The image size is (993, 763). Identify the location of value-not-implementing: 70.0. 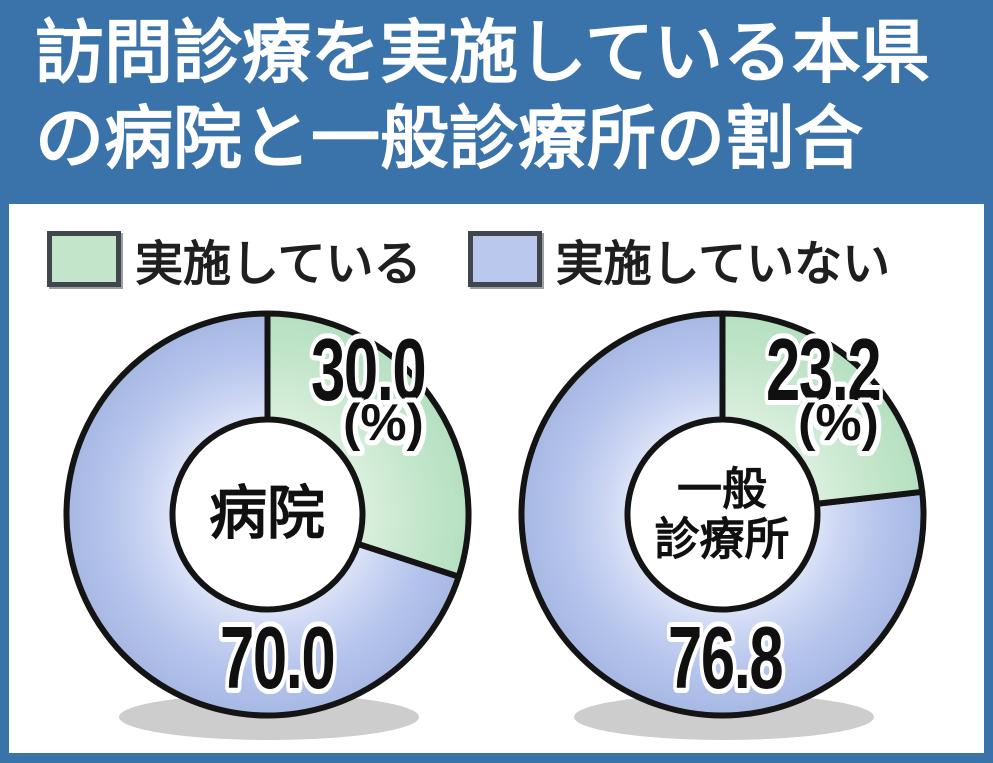
(278, 657).